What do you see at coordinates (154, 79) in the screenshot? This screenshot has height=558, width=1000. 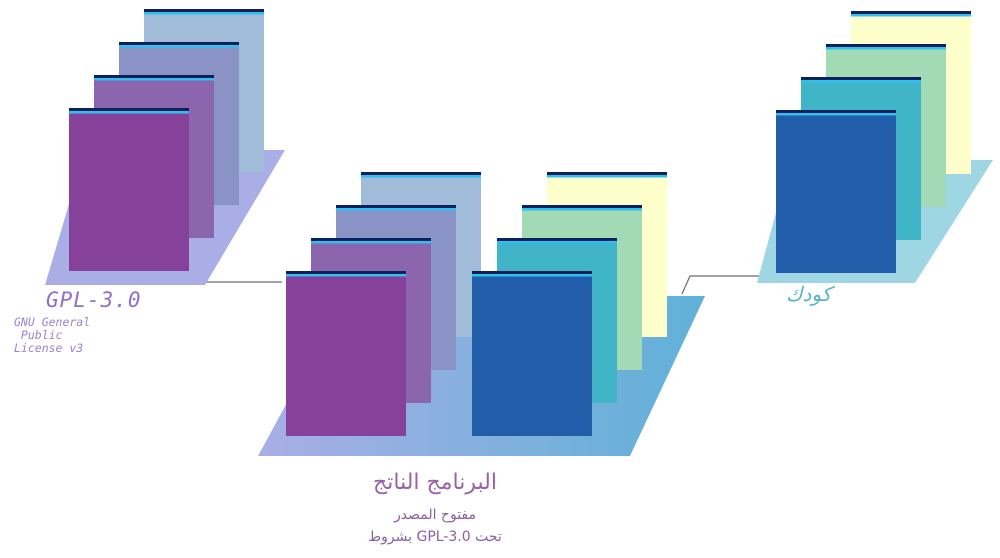 I see `license-card-2-accent-bar` at bounding box center [154, 79].